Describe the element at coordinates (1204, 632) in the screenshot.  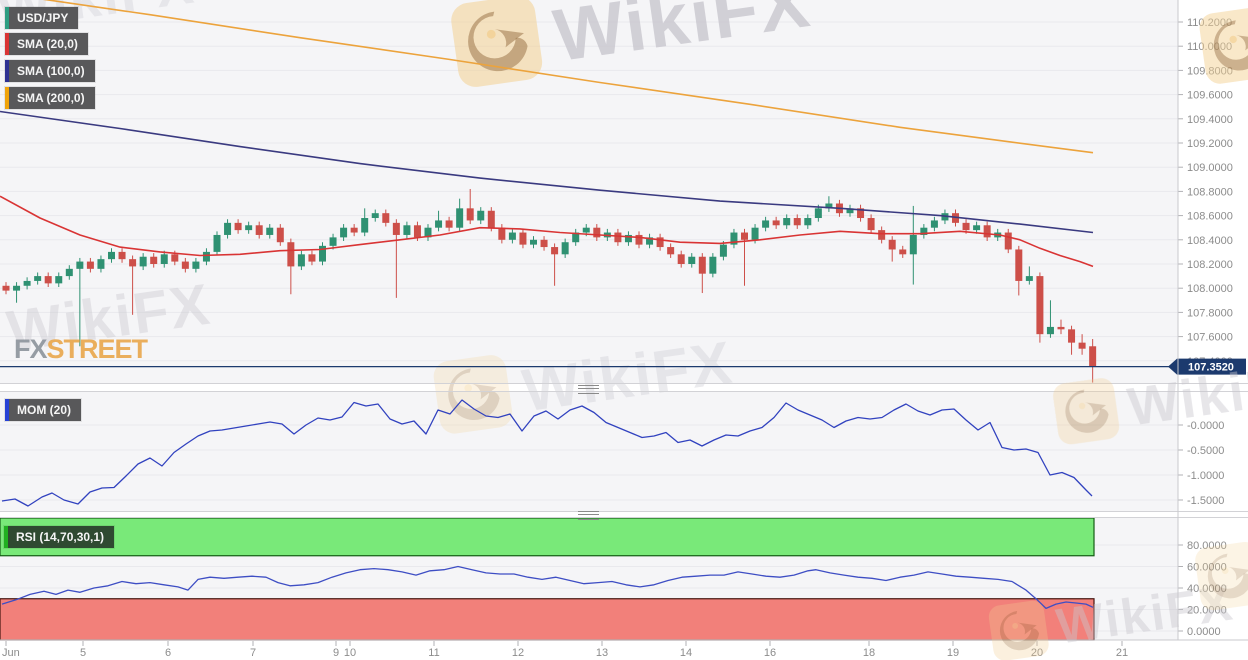
I see `svg-text: 0.0000` at that location.